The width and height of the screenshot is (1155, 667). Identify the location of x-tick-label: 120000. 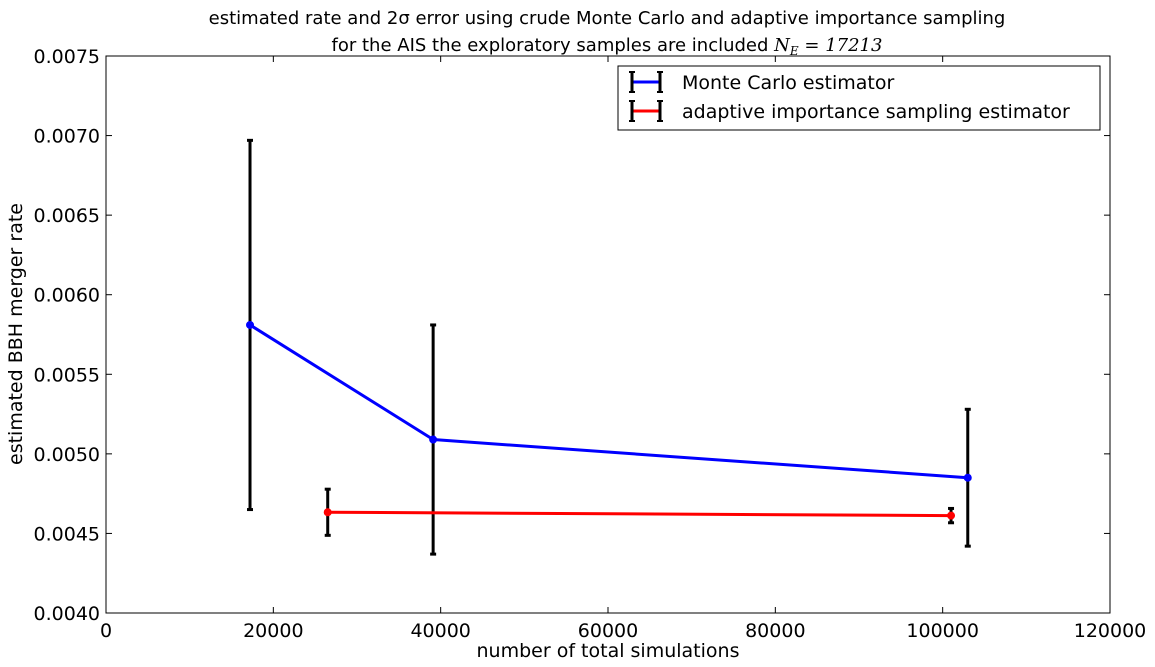
(1110, 631).